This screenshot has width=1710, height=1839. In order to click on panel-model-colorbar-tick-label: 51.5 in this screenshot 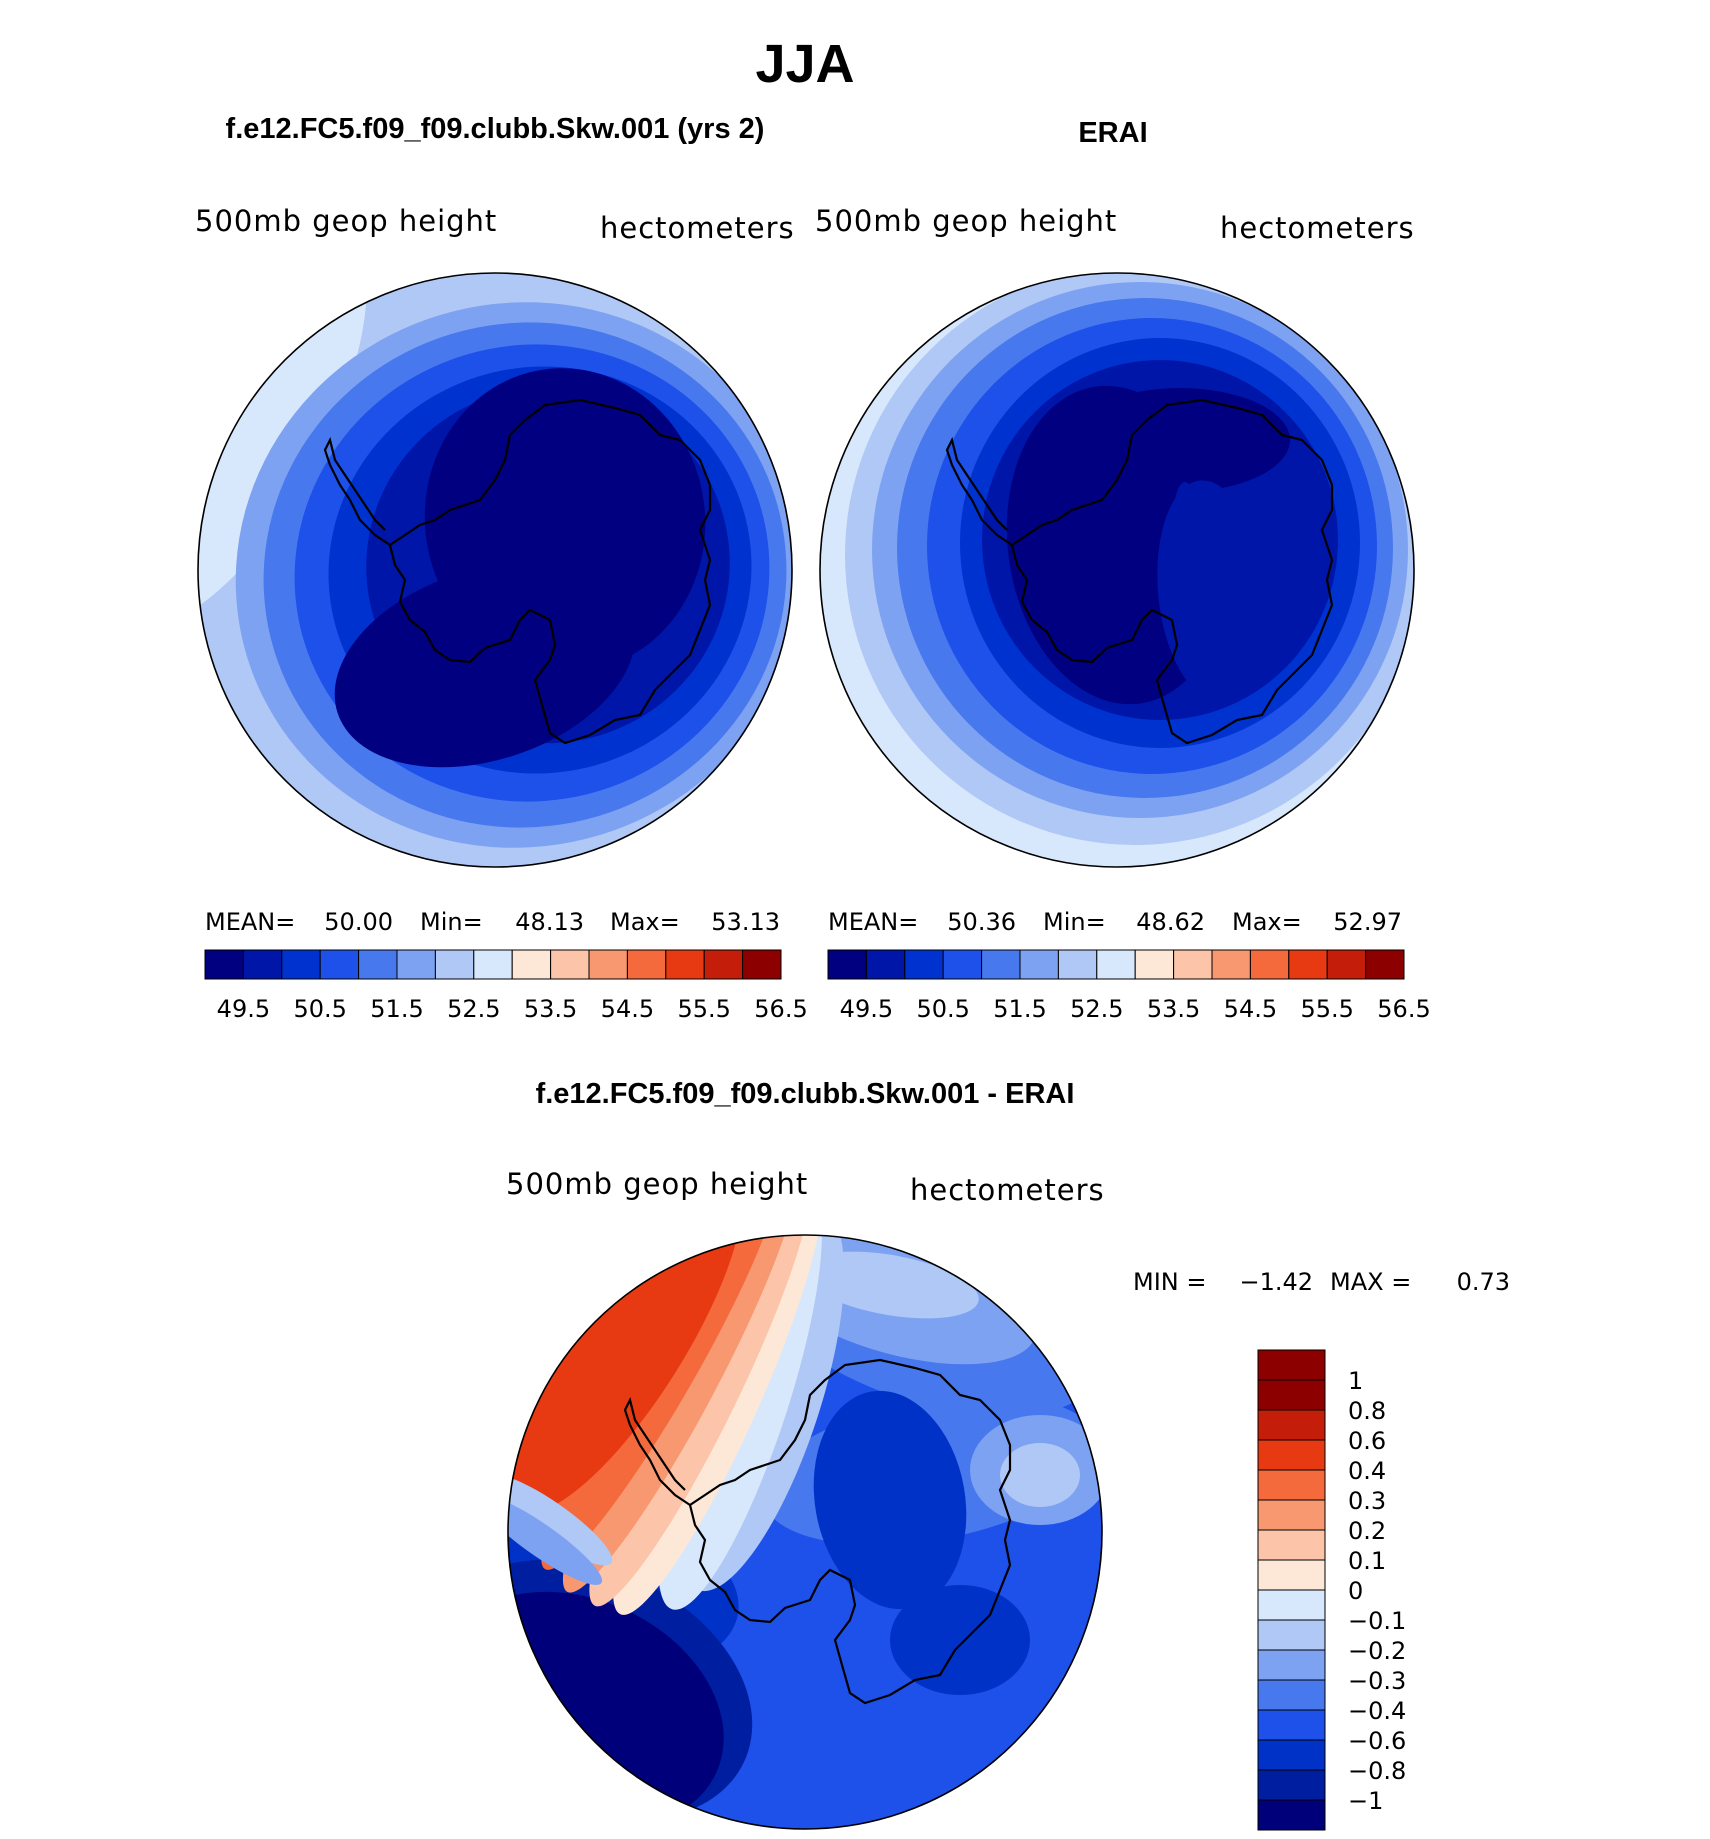, I will do `click(396, 1009)`.